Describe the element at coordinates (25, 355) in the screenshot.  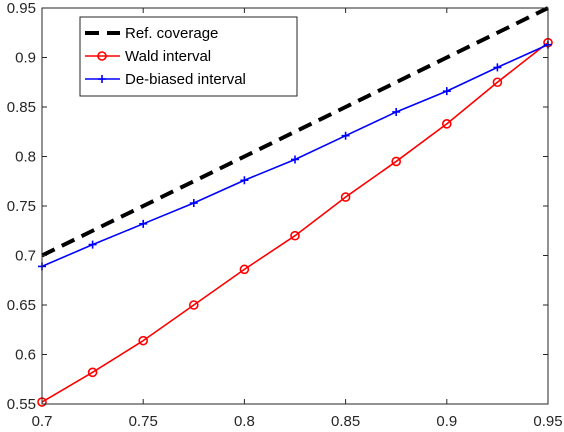
I see `y-tick-label: 0.6` at that location.